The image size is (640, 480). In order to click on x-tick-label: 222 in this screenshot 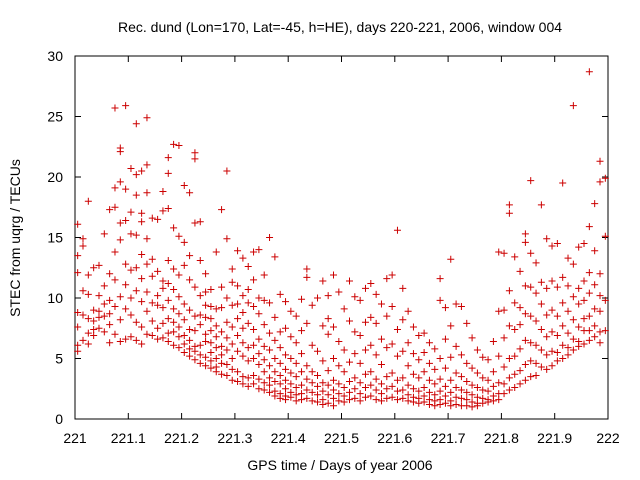, I will do `click(608, 438)`.